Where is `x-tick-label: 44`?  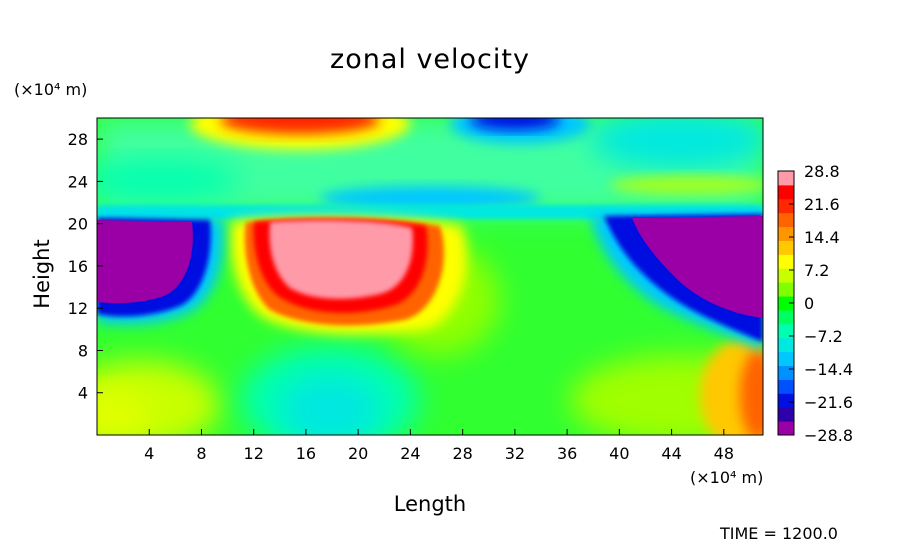
x-tick-label: 44 is located at coordinates (671, 453).